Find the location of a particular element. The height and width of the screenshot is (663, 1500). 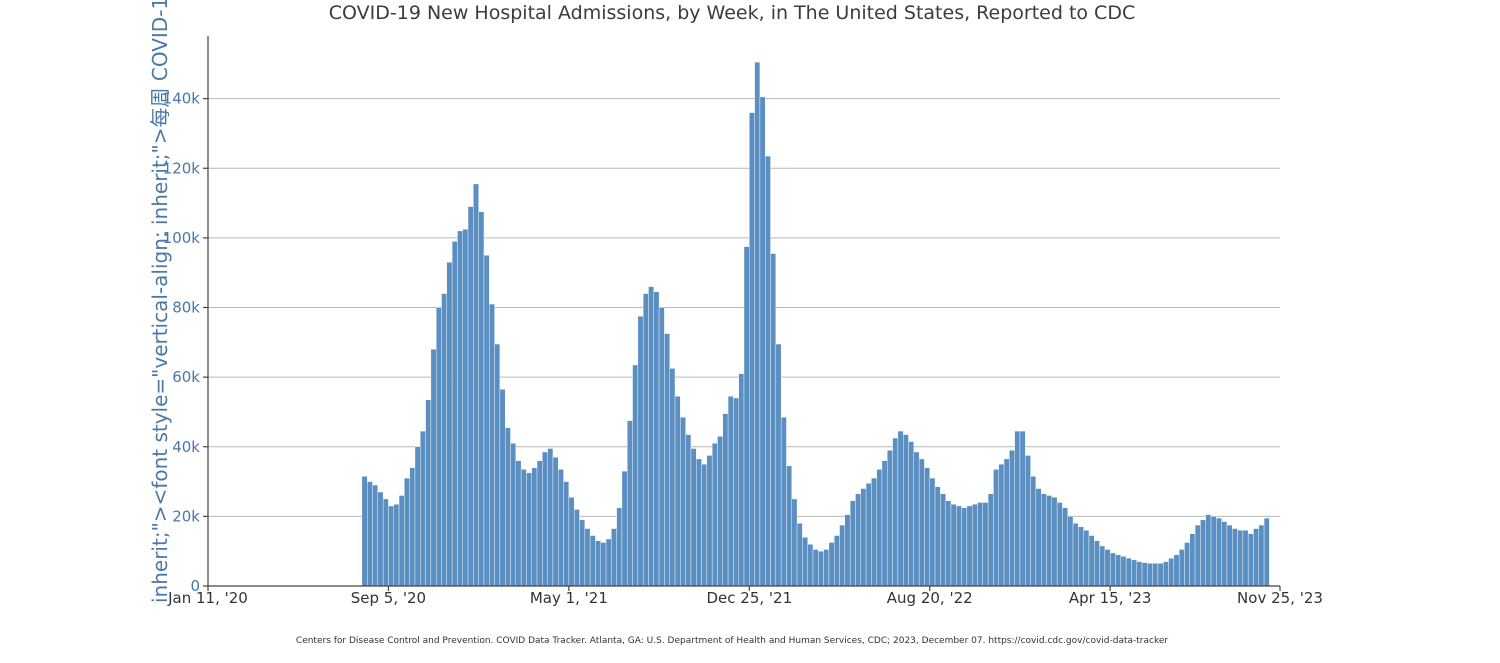

y-tick-label: 0 is located at coordinates (195, 586).